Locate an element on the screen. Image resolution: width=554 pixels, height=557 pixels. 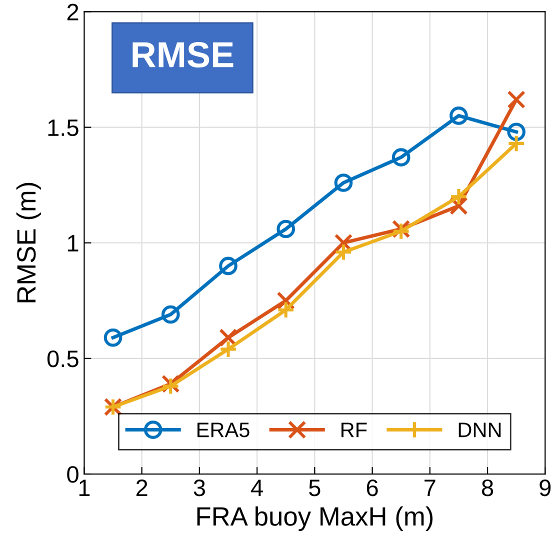
y-tick-label: 1.5 is located at coordinates (63, 128).